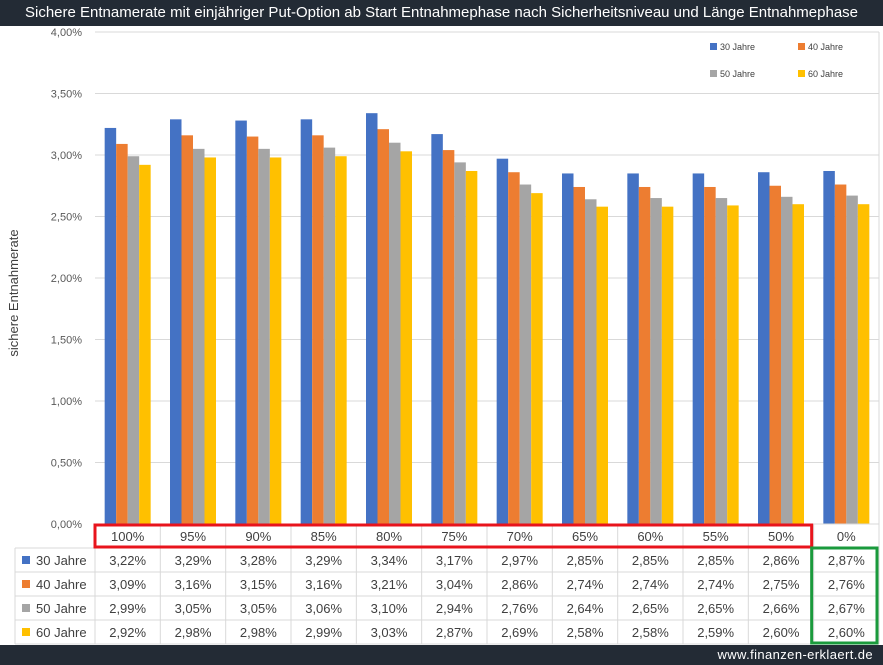 This screenshot has width=883, height=665. I want to click on highlight-box-green, so click(844, 595).